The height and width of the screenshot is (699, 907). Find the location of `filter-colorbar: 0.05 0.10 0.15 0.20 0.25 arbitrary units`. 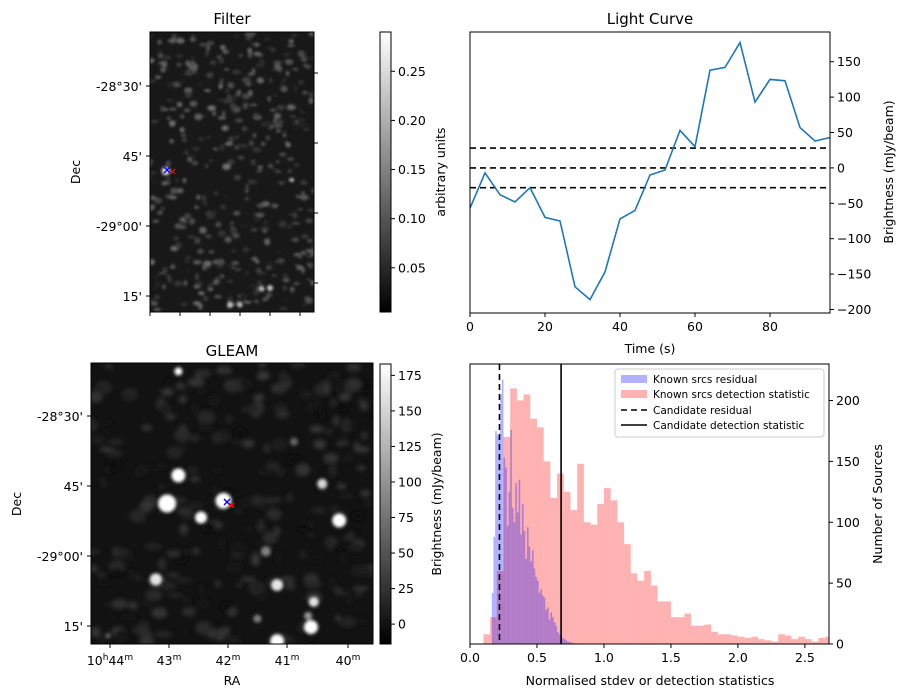

filter-colorbar: 0.05 0.10 0.15 0.20 0.25 arbitrary units is located at coordinates (413, 172).